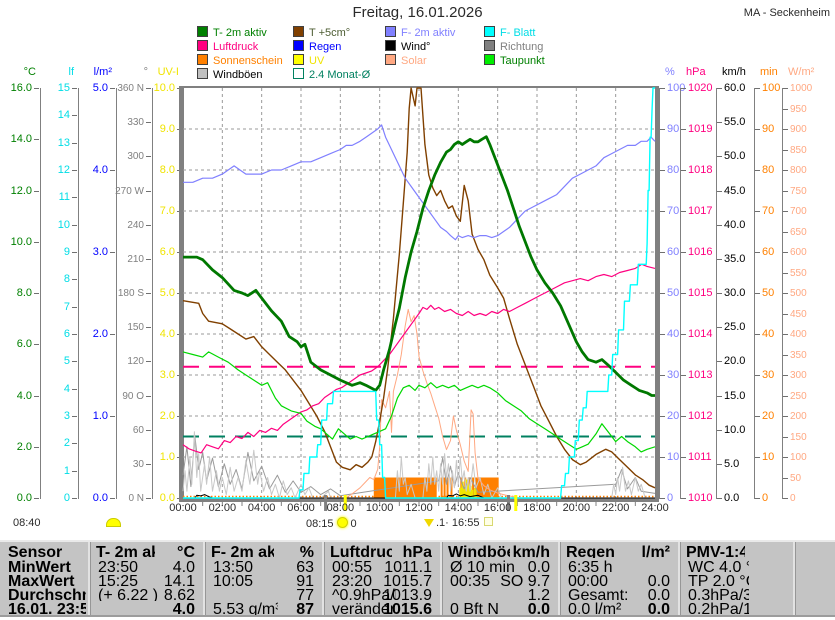 This screenshot has width=835, height=620. Describe the element at coordinates (718, 594) in the screenshot. I see `table-cell-info: 0.3hPa/3h` at that location.